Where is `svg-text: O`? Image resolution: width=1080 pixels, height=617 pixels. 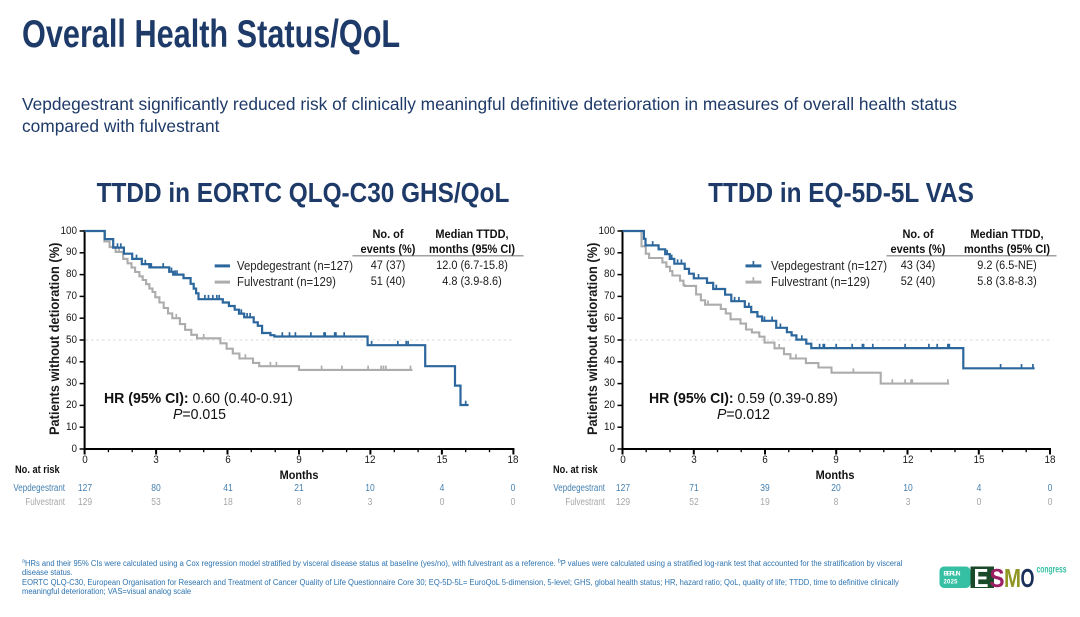 svg-text: O is located at coordinates (1028, 578).